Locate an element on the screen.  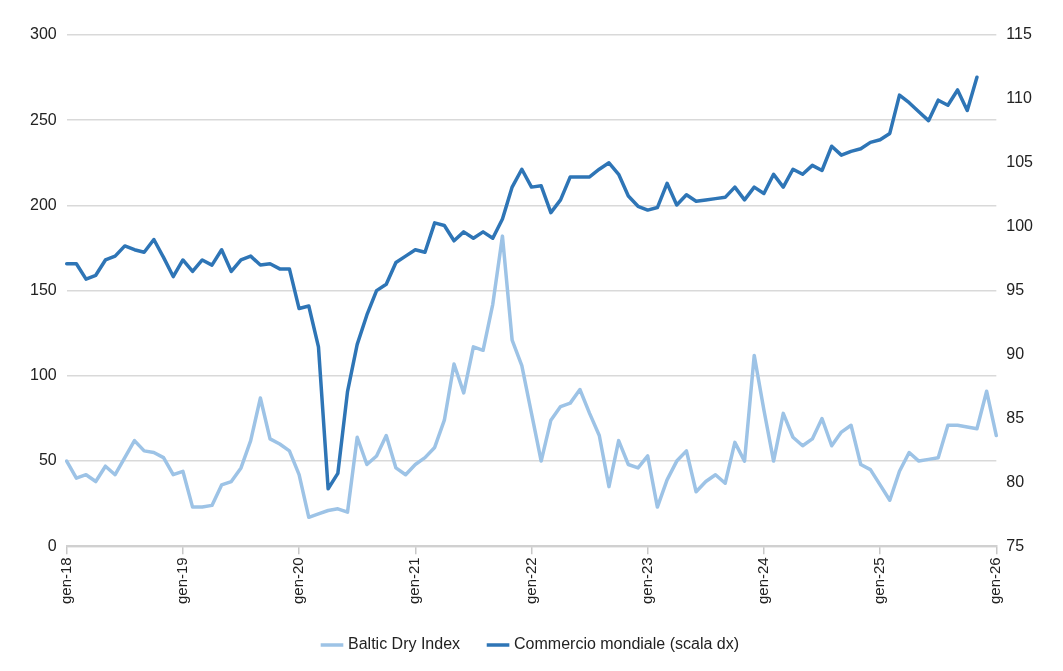
y2-tick-label: 85 is located at coordinates (1015, 417).